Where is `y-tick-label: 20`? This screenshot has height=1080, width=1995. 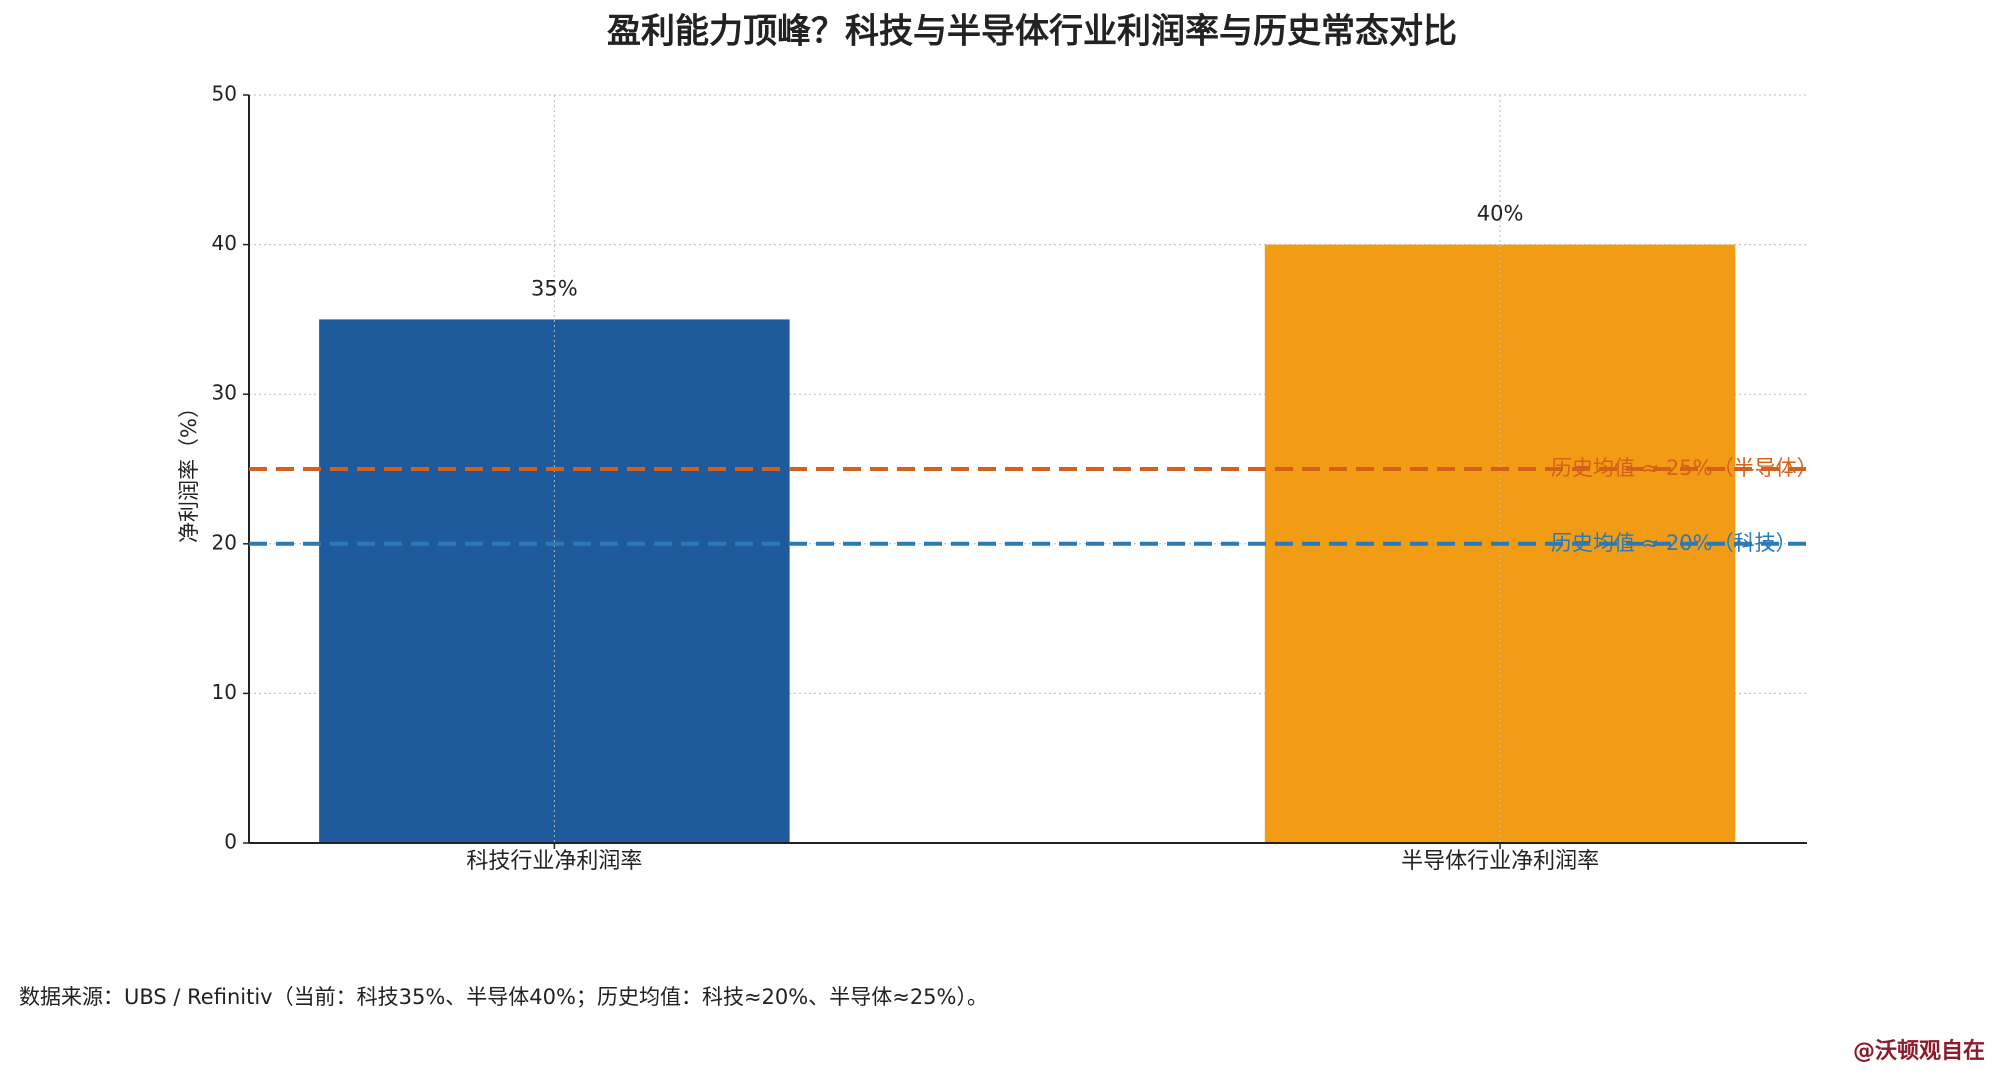
y-tick-label: 20 is located at coordinates (224, 542).